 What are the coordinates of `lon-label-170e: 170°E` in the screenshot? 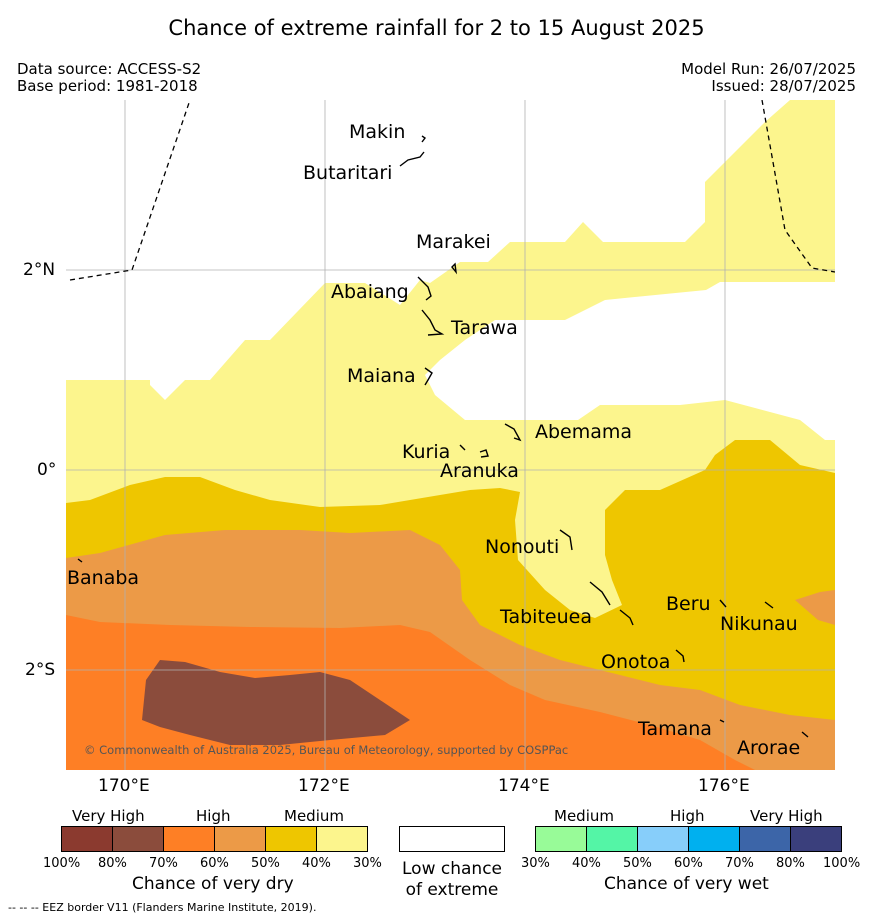 It's located at (124, 786).